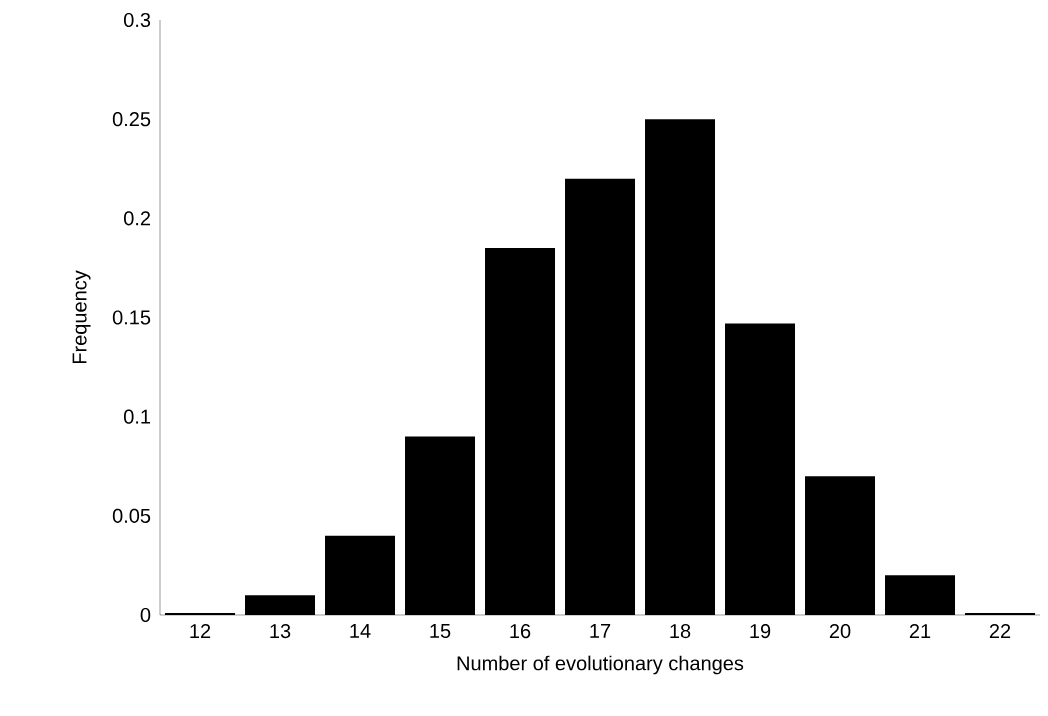 Image resolution: width=1048 pixels, height=716 pixels. I want to click on y-tick-label: 0.1, so click(137, 416).